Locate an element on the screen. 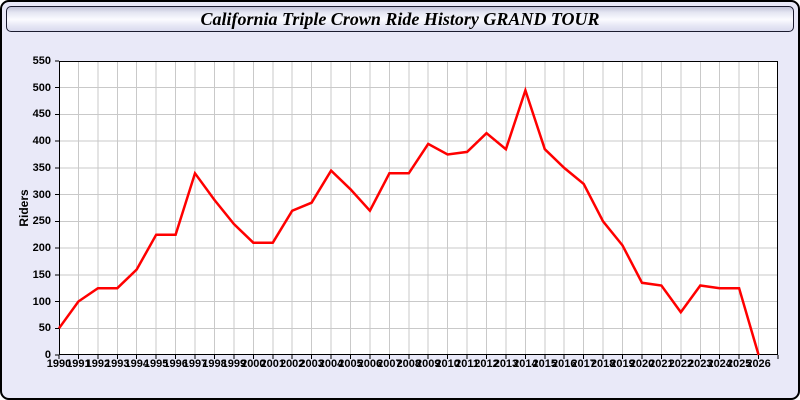 The height and width of the screenshot is (400, 800). x-tick-label: 1992 is located at coordinates (98, 364).